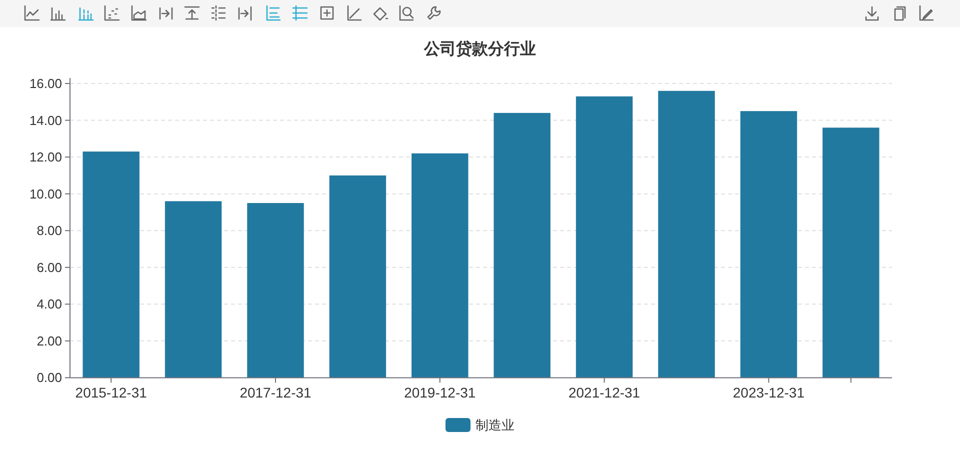 The width and height of the screenshot is (960, 462). I want to click on x-tick-label: 2019-12-31, so click(440, 392).